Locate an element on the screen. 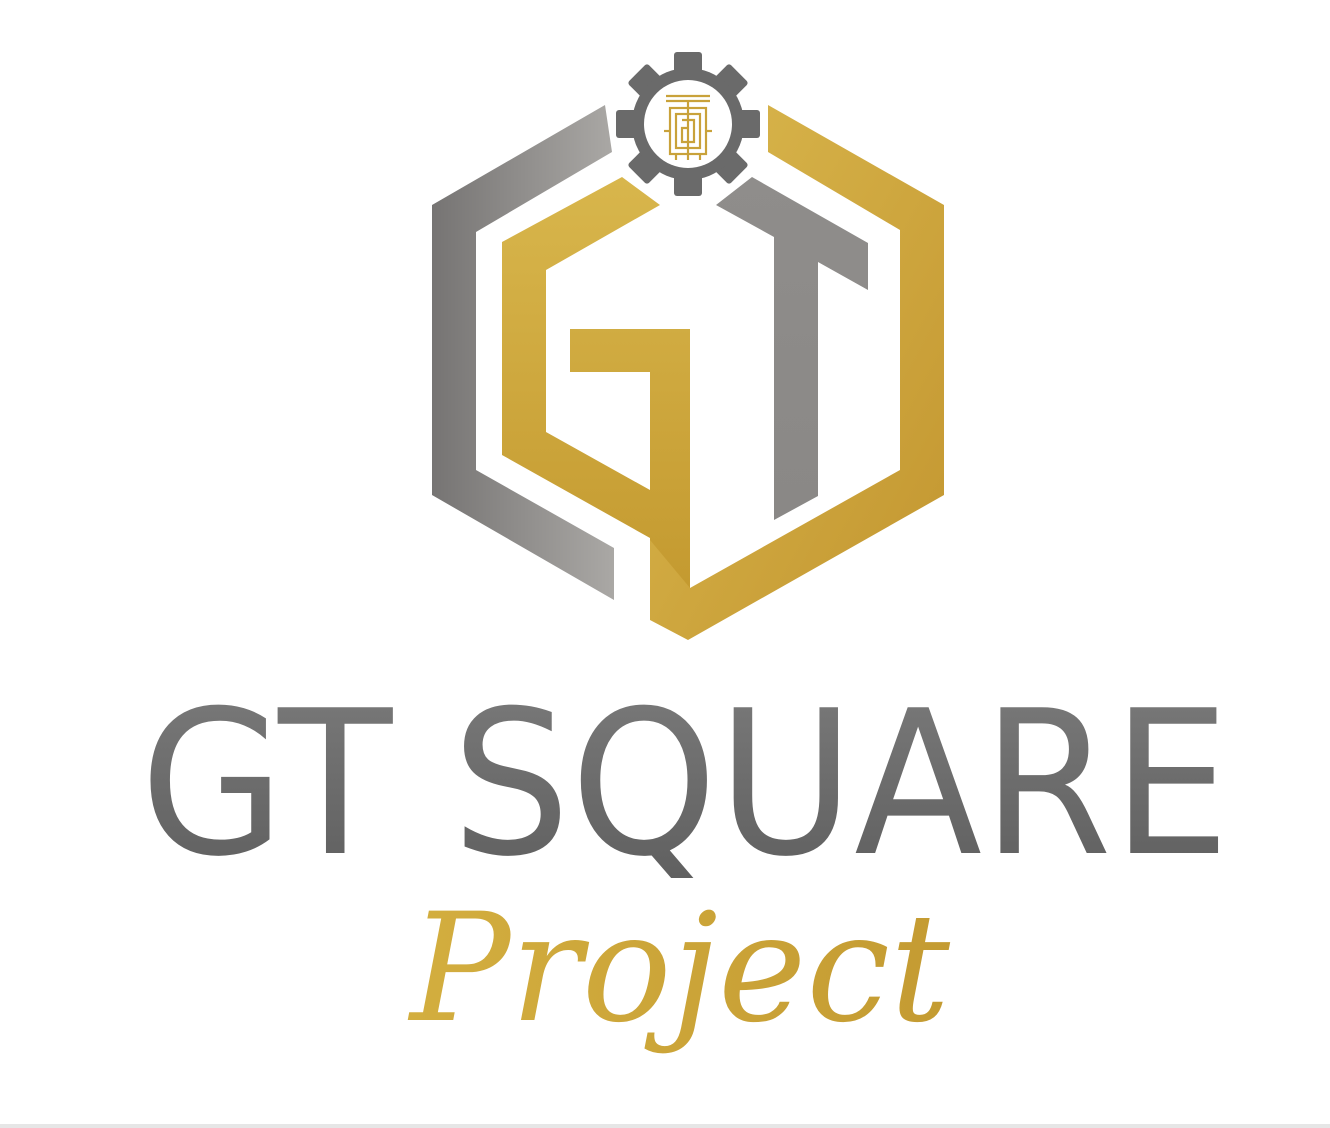 This screenshot has height=1128, width=1330. wordmark: GT SQUARE is located at coordinates (685, 783).